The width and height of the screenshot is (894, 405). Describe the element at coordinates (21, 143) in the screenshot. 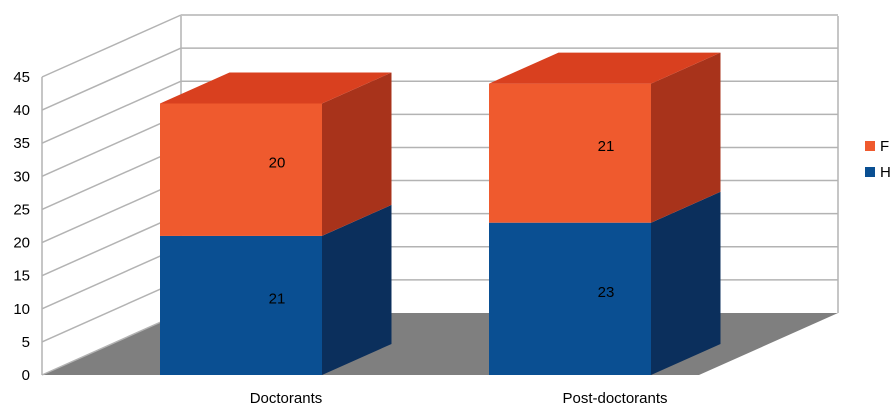

I see `y-tick-label: 35` at that location.